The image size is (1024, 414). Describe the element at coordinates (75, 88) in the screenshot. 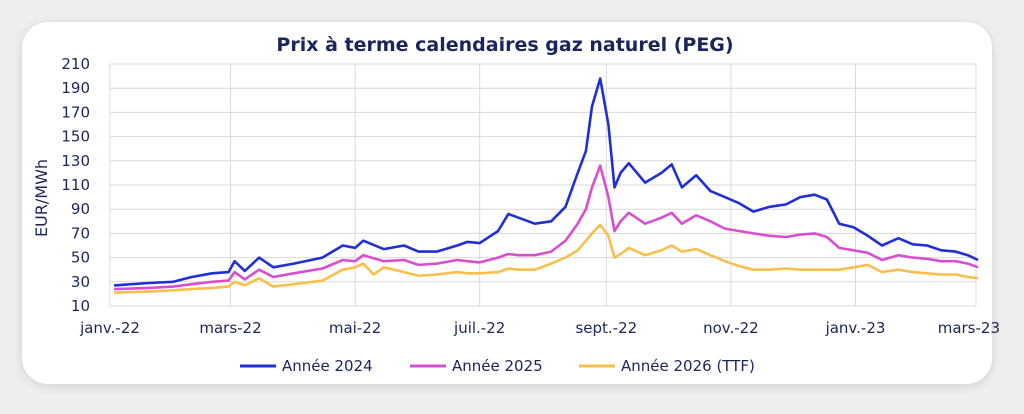

I see `y-tick-label: 190` at that location.